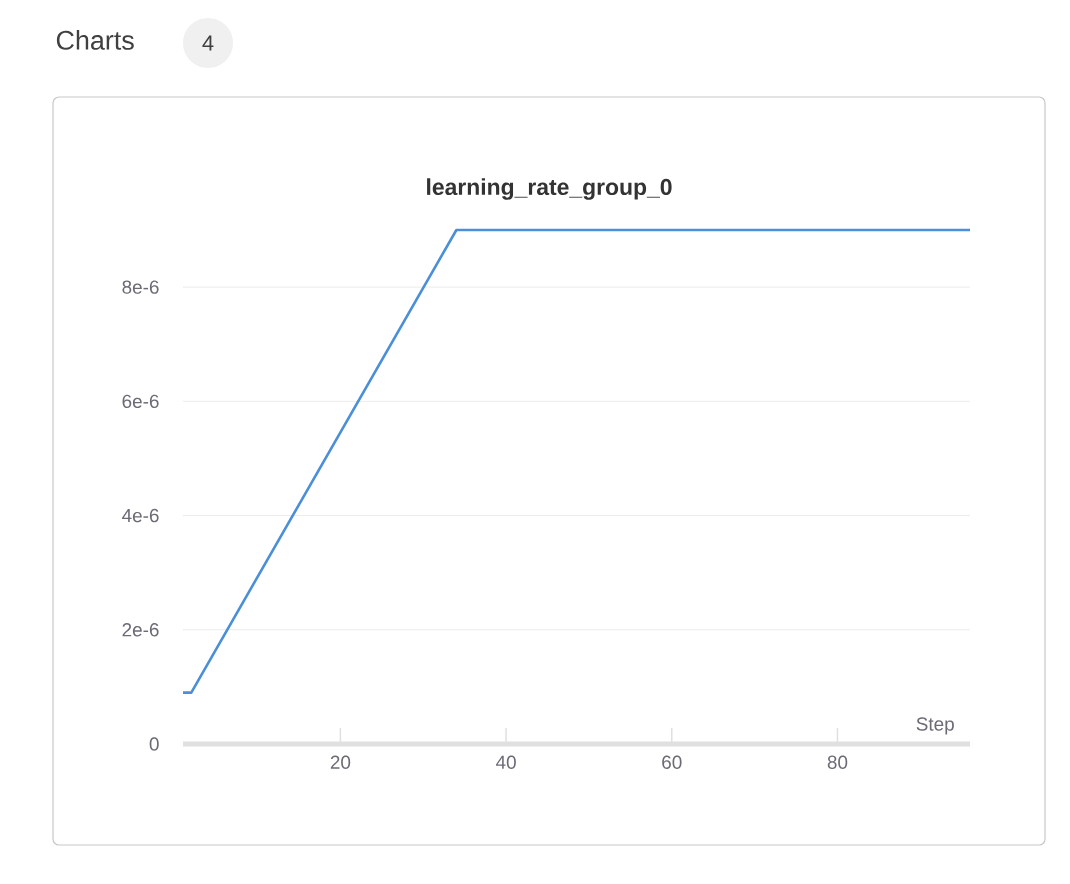 This screenshot has width=1070, height=884. Describe the element at coordinates (140, 287) in the screenshot. I see `y-tick-label: 8e-6` at that location.